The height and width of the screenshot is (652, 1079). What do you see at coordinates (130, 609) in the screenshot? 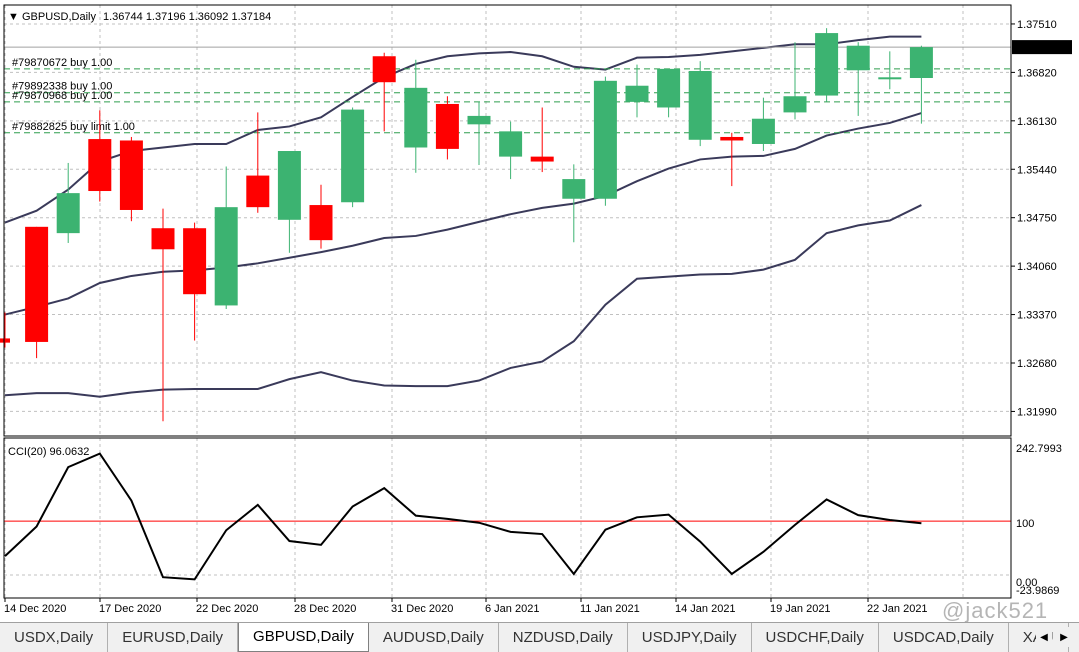
I see `date-tick-label: 17 Dec 2020` at bounding box center [130, 609].